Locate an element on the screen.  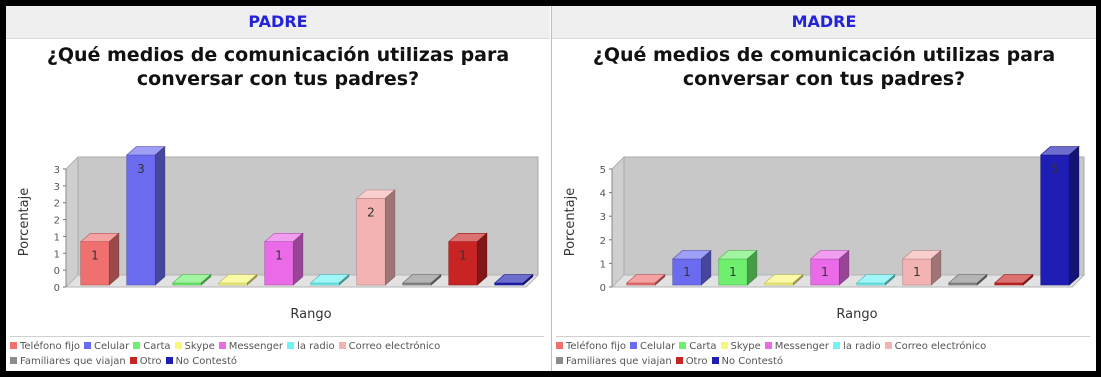
panel-header: PADRE is located at coordinates (278, 22).